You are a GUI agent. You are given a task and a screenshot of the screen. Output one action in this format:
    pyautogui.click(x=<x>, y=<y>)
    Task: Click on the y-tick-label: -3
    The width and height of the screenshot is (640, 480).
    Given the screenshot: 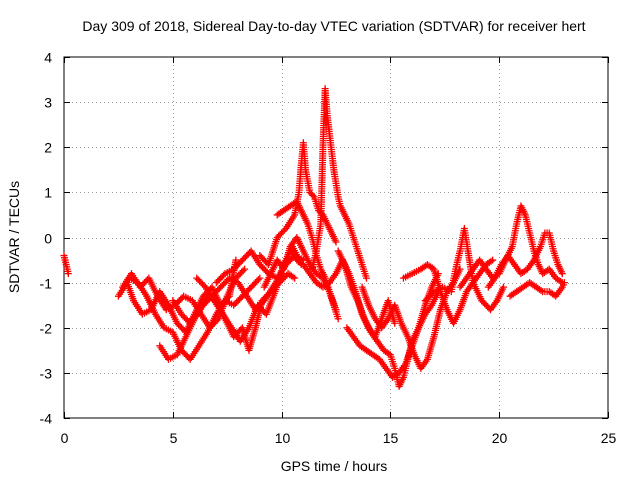 What is the action you would take?
    pyautogui.click(x=46, y=374)
    